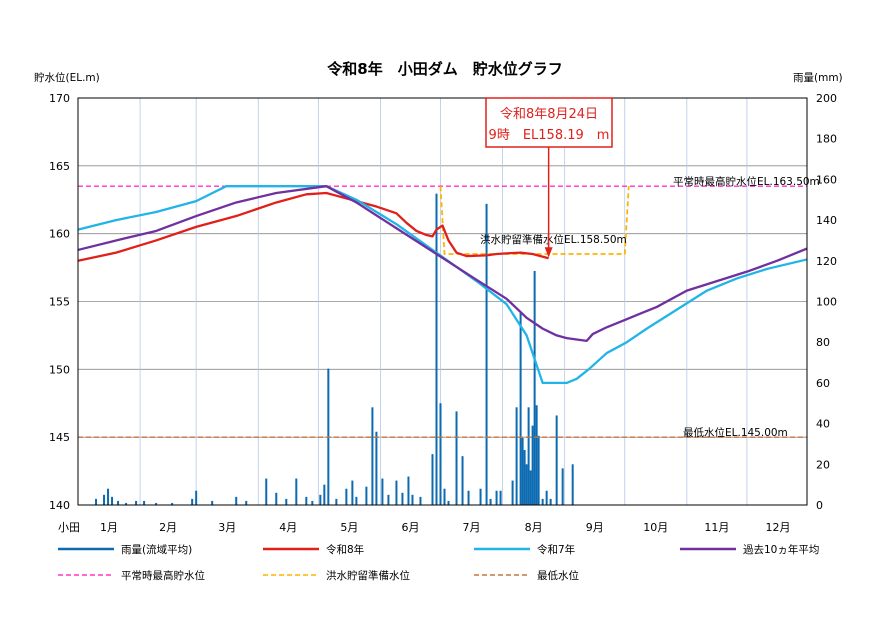 This screenshot has width=890, height=630. Describe the element at coordinates (534, 527) in the screenshot. I see `month-label: 8月` at that location.